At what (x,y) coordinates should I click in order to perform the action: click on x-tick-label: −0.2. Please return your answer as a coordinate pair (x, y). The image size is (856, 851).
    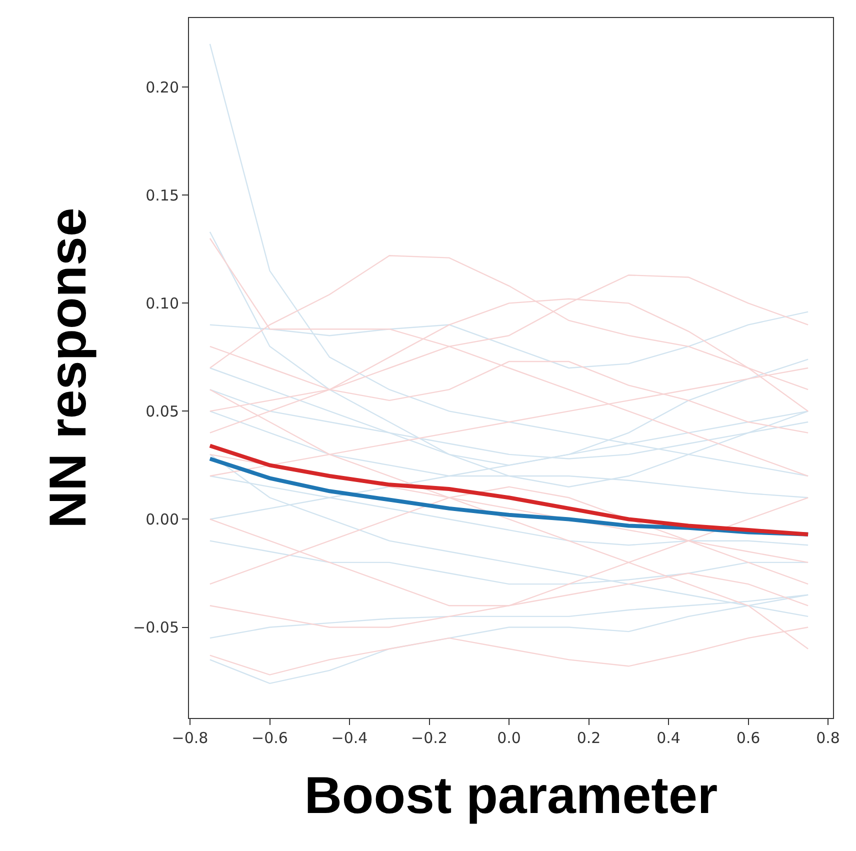
    Looking at the image, I should click on (429, 738).